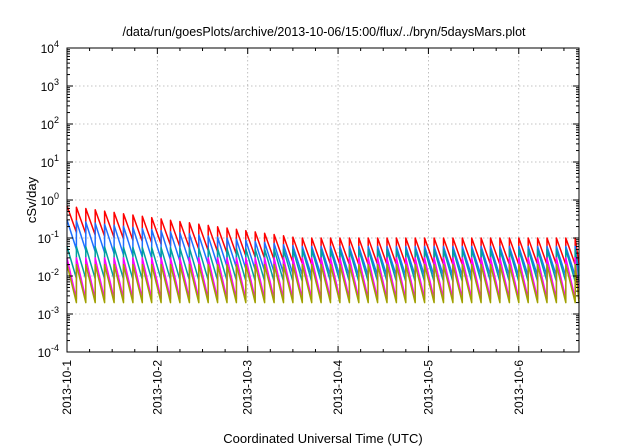 The image size is (640, 448). Describe the element at coordinates (48, 275) in the screenshot. I see `y-tick-label: 10⁻²` at that location.